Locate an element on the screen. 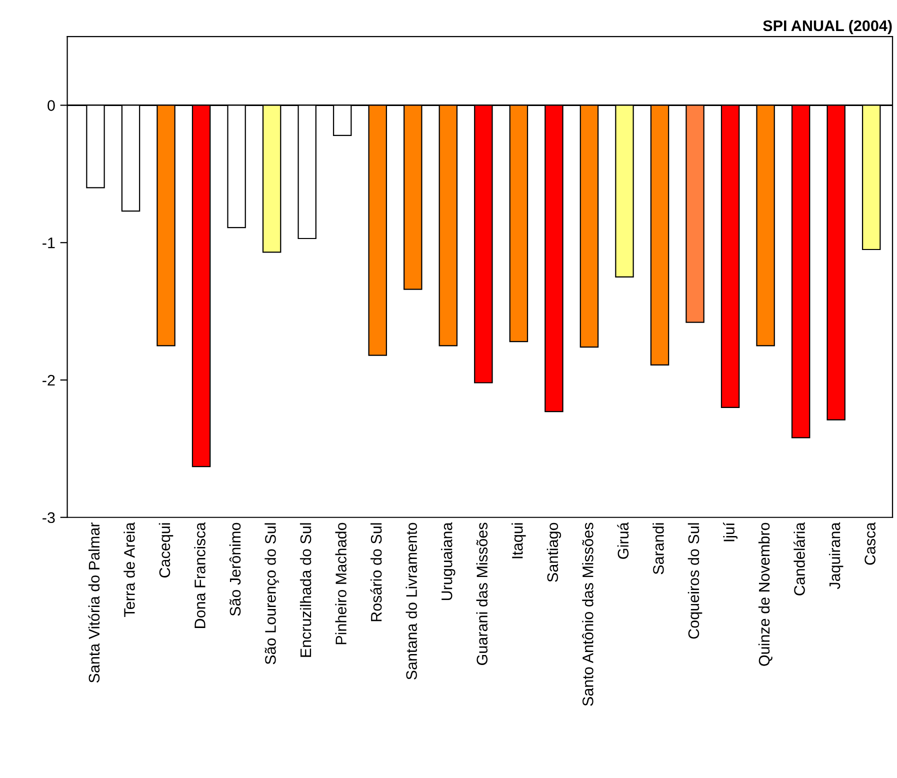 This screenshot has width=897, height=778. y-tick-label: -3 is located at coordinates (48, 518).